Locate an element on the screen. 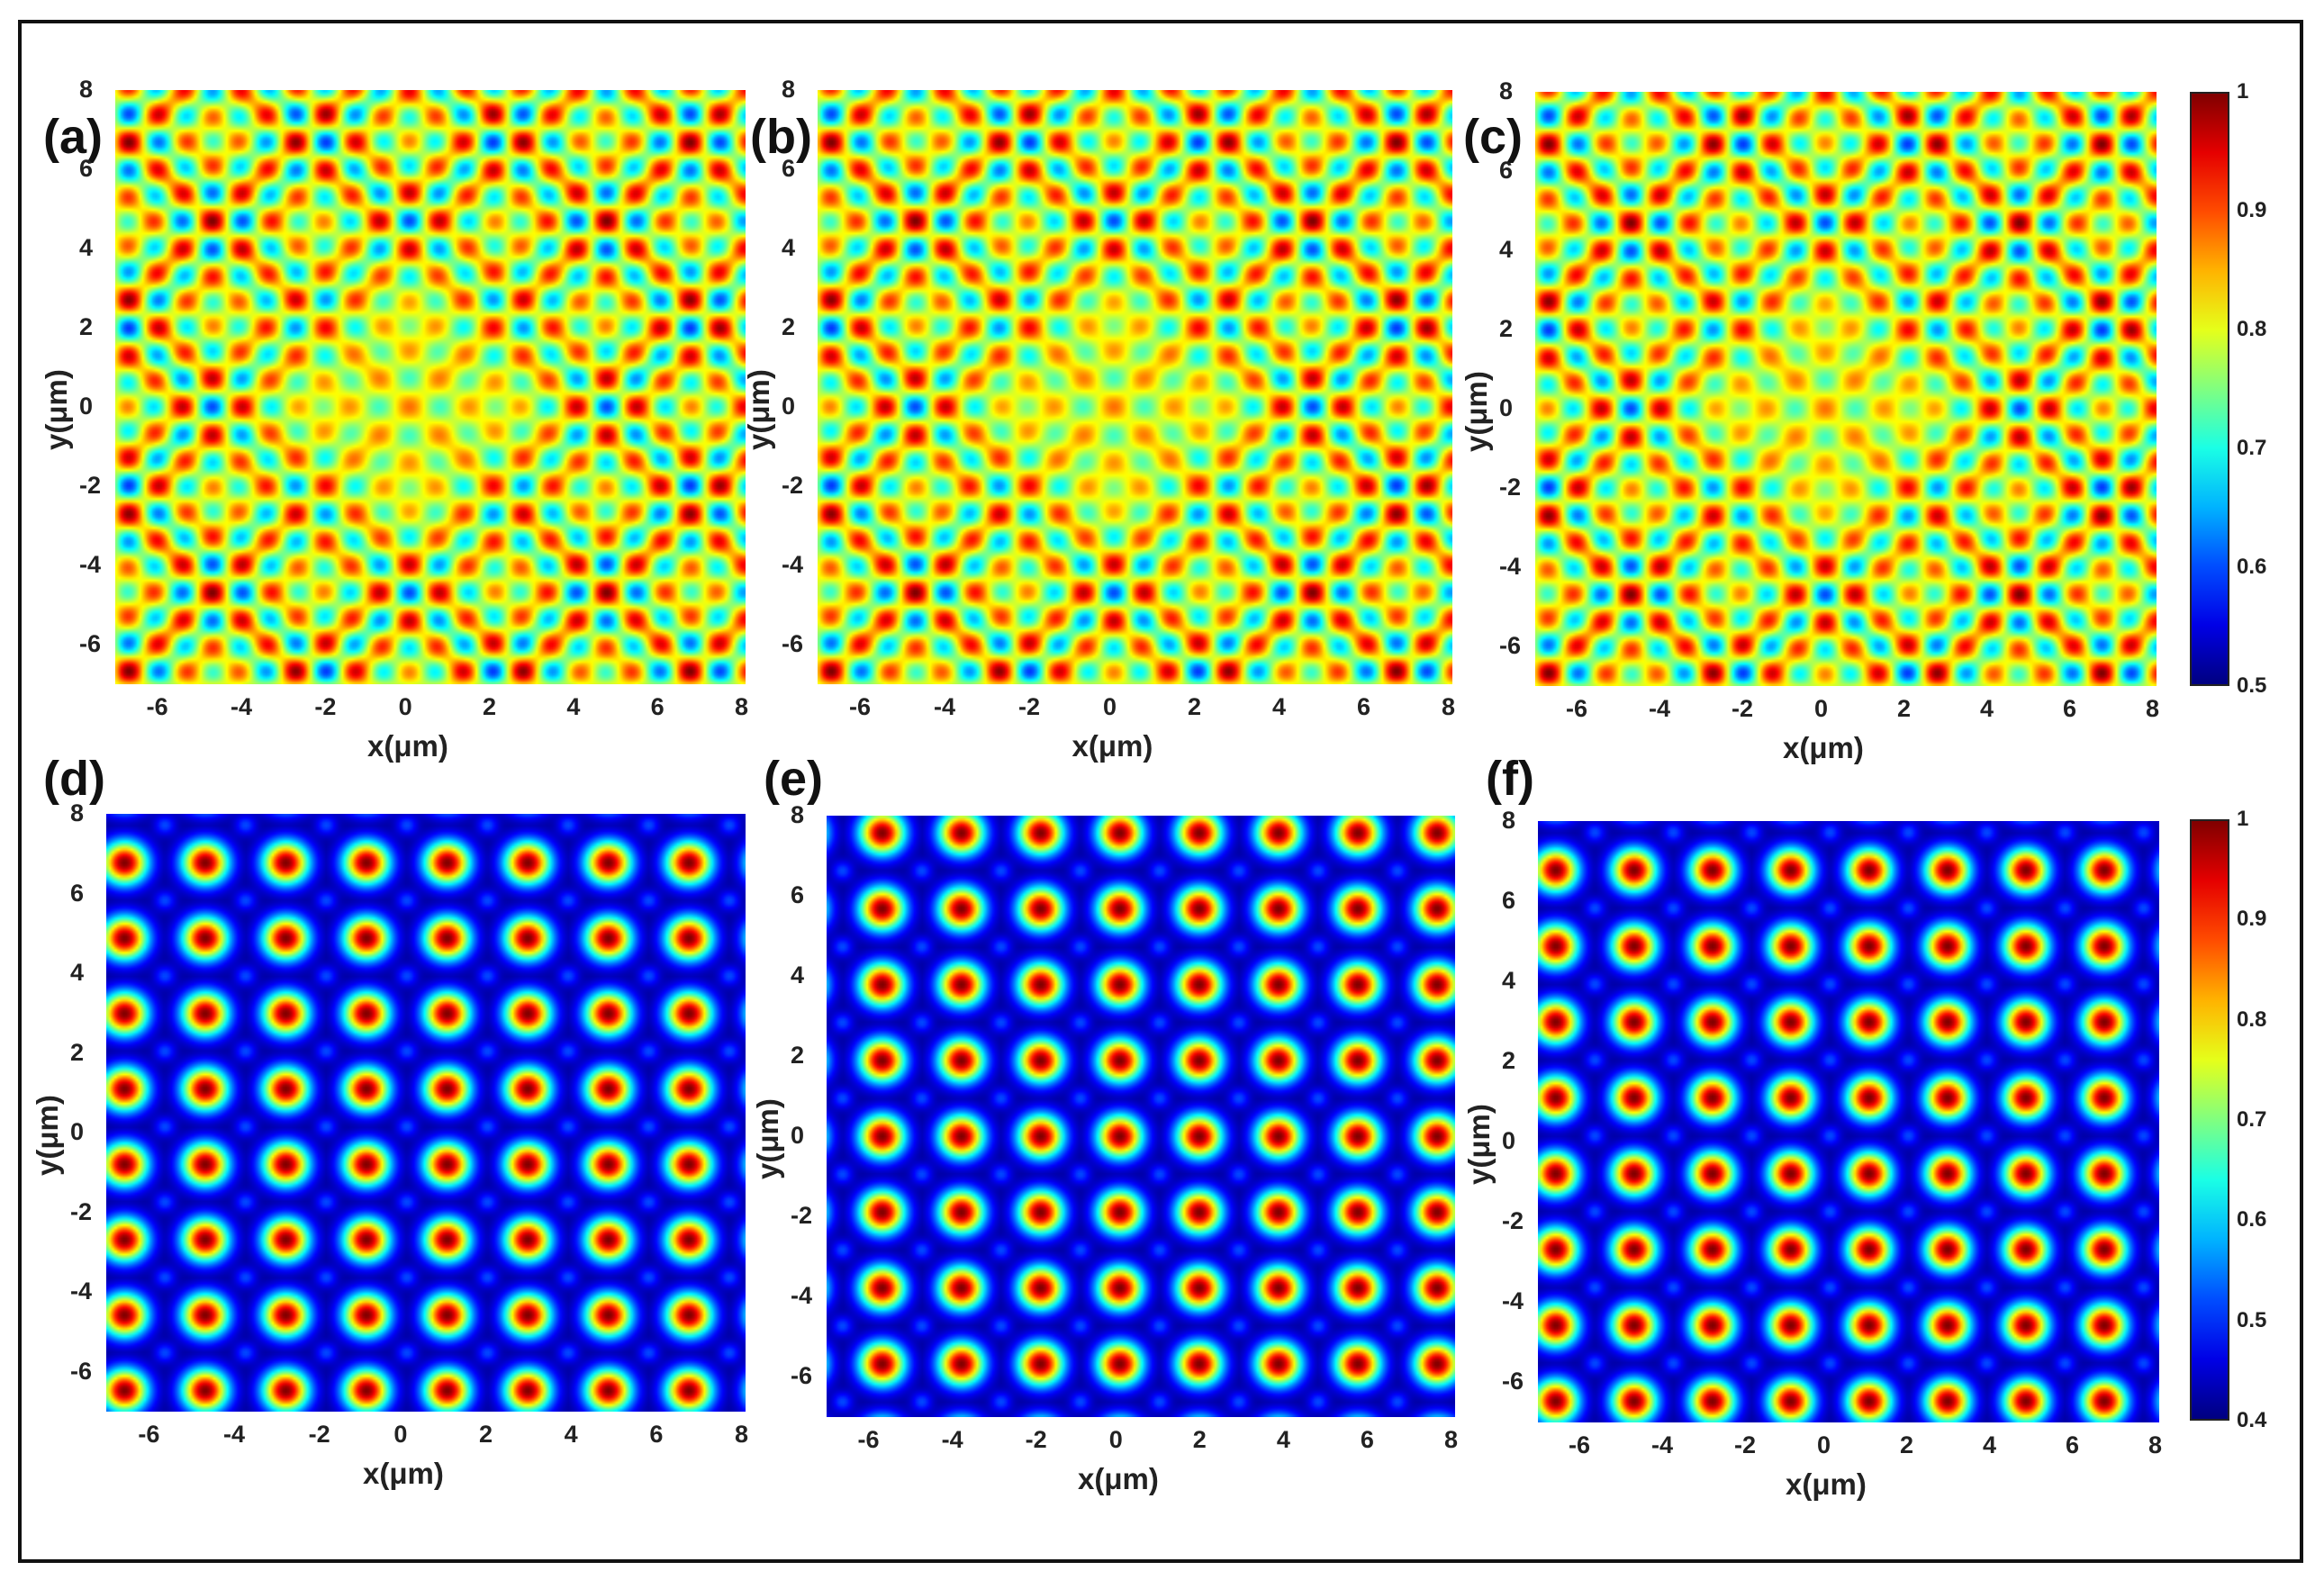 This screenshot has height=1580, width=2324. panel-label: (d) is located at coordinates (74, 779).